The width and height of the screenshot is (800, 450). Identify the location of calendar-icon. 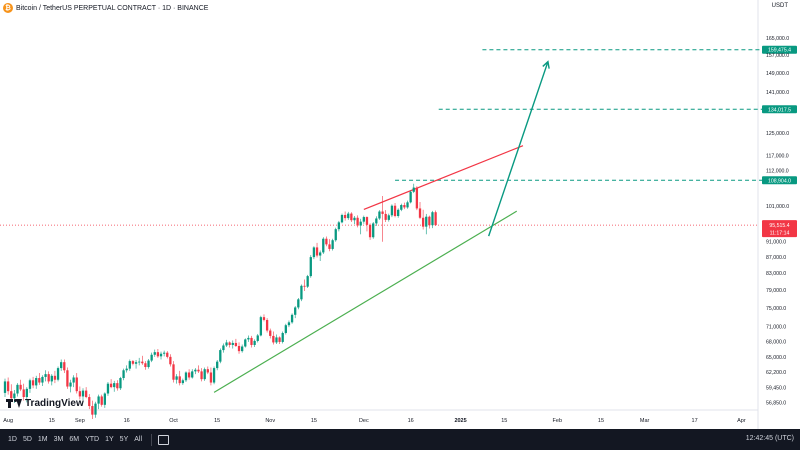
(164, 439).